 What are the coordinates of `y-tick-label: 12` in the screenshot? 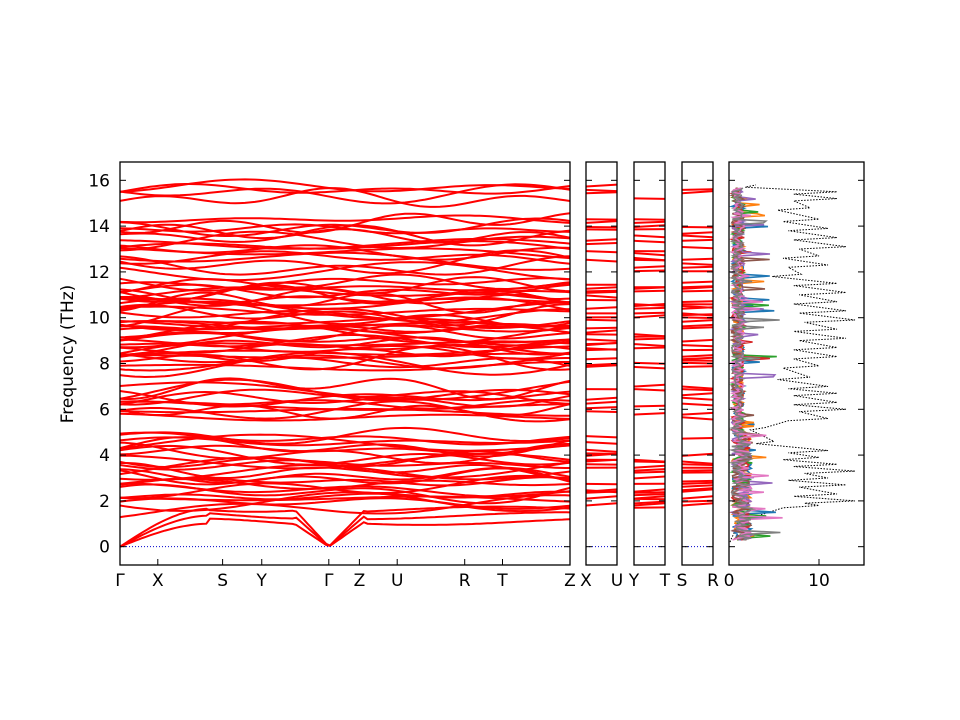 It's located at (99, 273).